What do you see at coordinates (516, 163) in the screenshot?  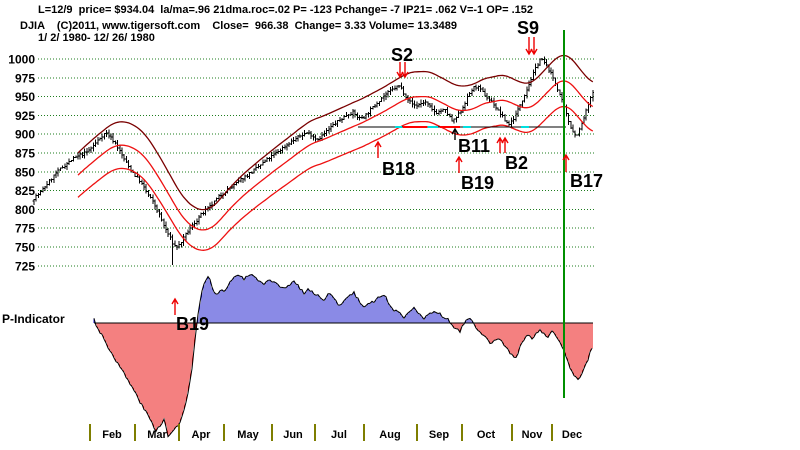 I see `annotation-label-B2: B2` at bounding box center [516, 163].